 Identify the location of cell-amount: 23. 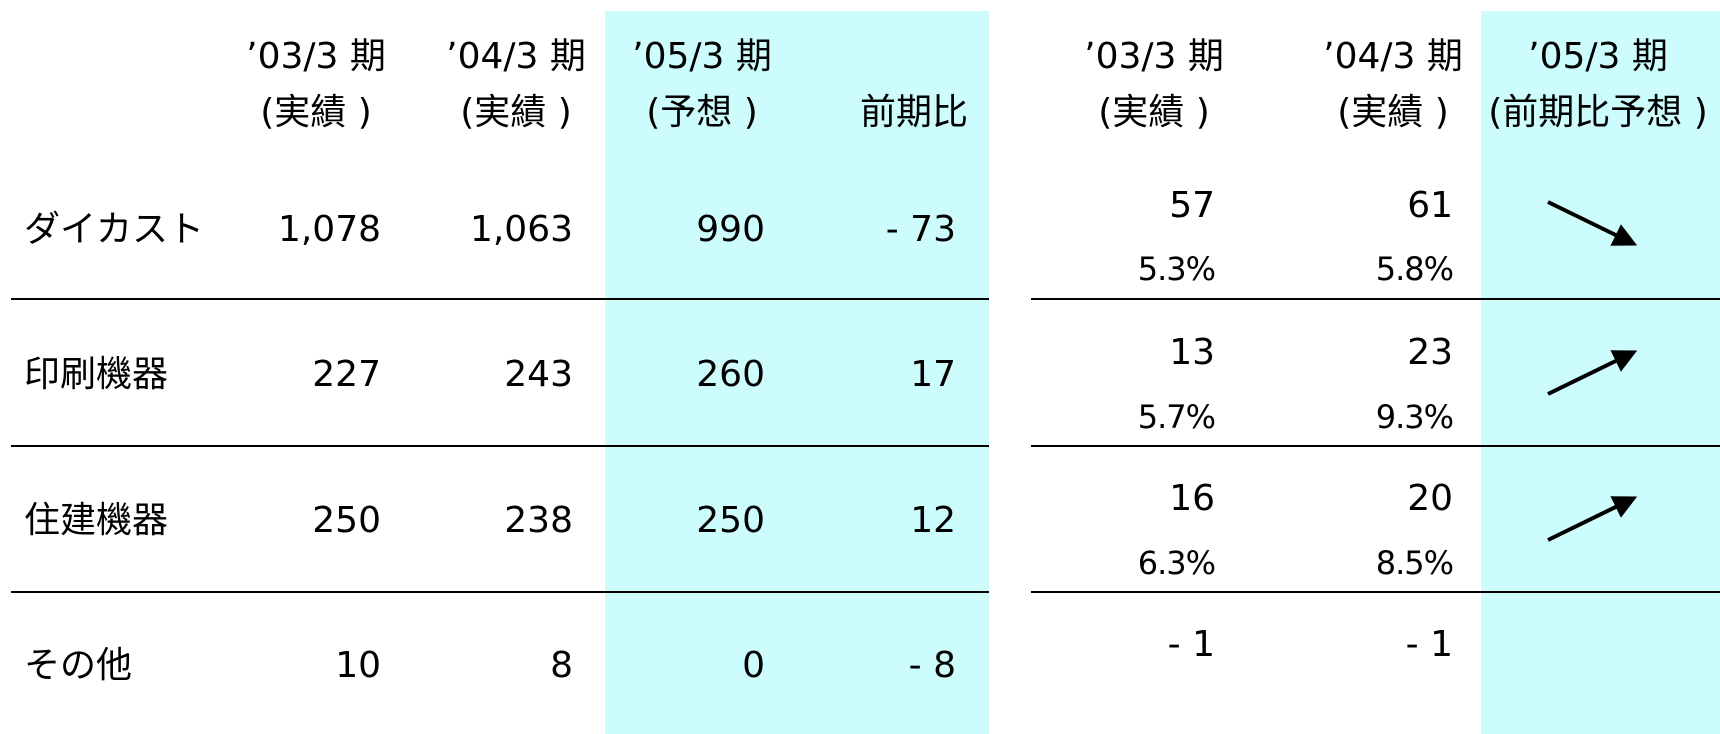
(1430, 352).